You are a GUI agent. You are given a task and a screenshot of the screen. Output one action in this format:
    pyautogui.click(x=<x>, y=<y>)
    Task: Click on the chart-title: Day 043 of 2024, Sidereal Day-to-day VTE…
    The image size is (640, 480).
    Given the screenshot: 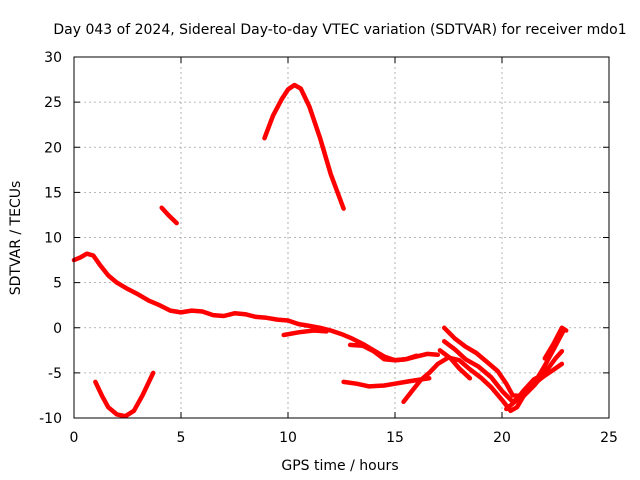 What is the action you would take?
    pyautogui.click(x=339, y=30)
    